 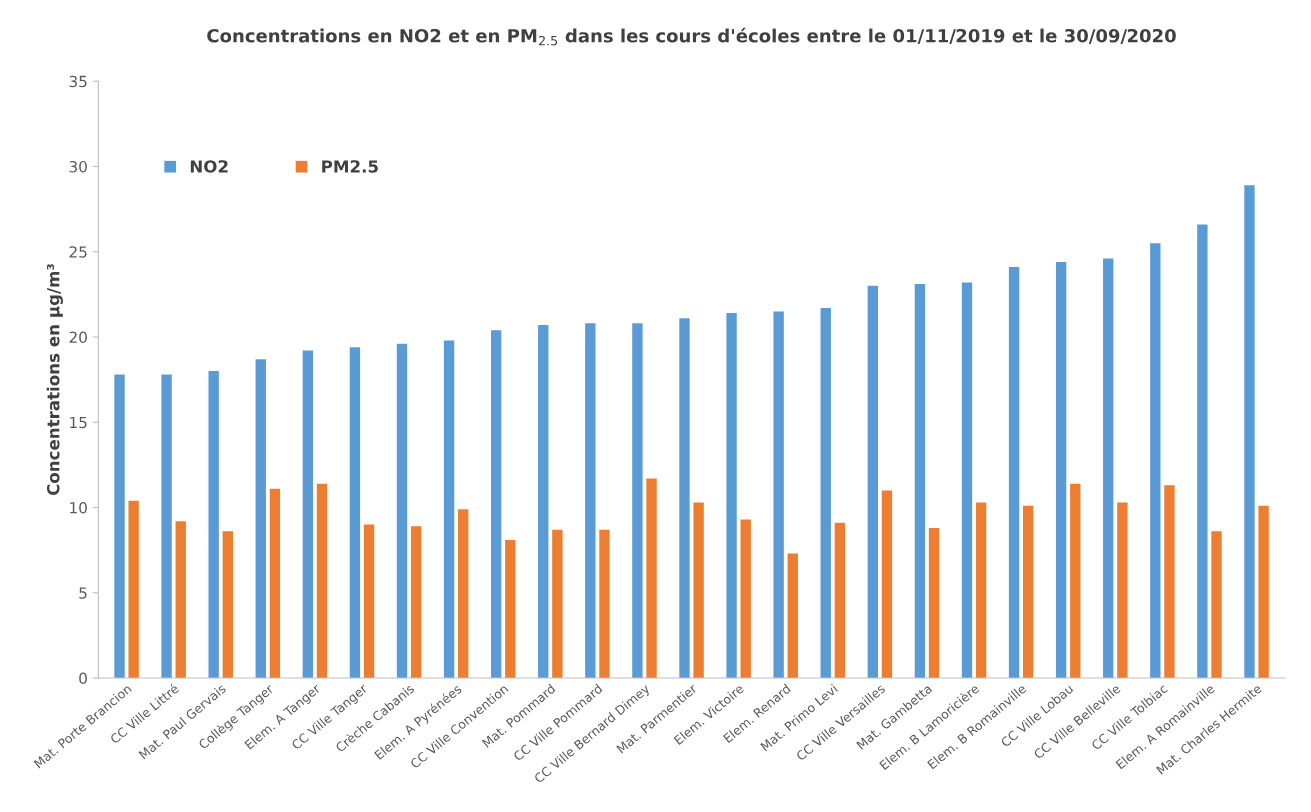 What do you see at coordinates (83, 678) in the screenshot?
I see `y-tick-label: 0` at bounding box center [83, 678].